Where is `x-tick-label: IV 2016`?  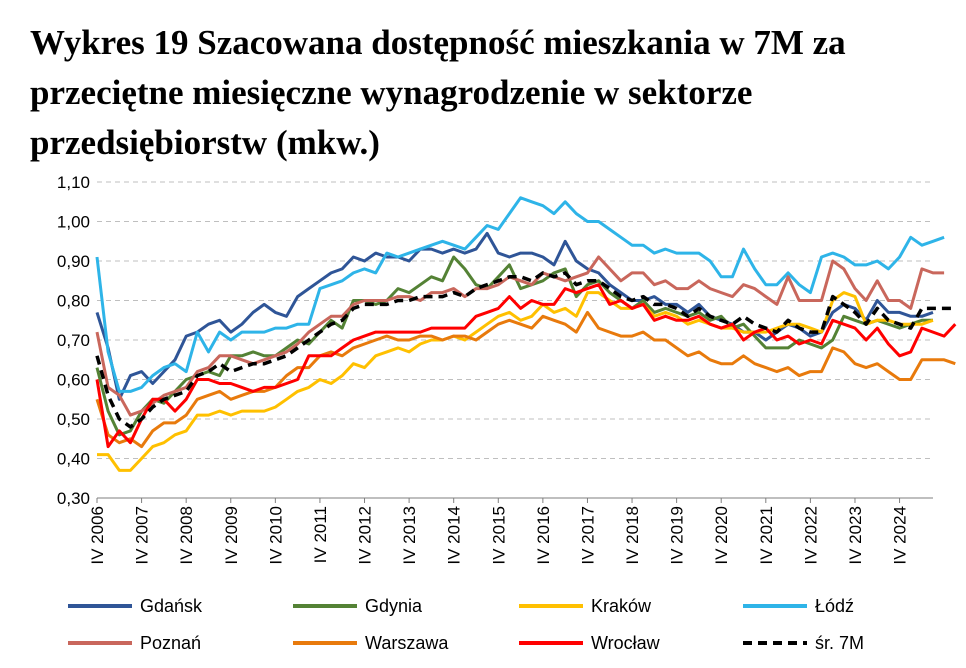 x-tick-label: IV 2016 is located at coordinates (543, 535).